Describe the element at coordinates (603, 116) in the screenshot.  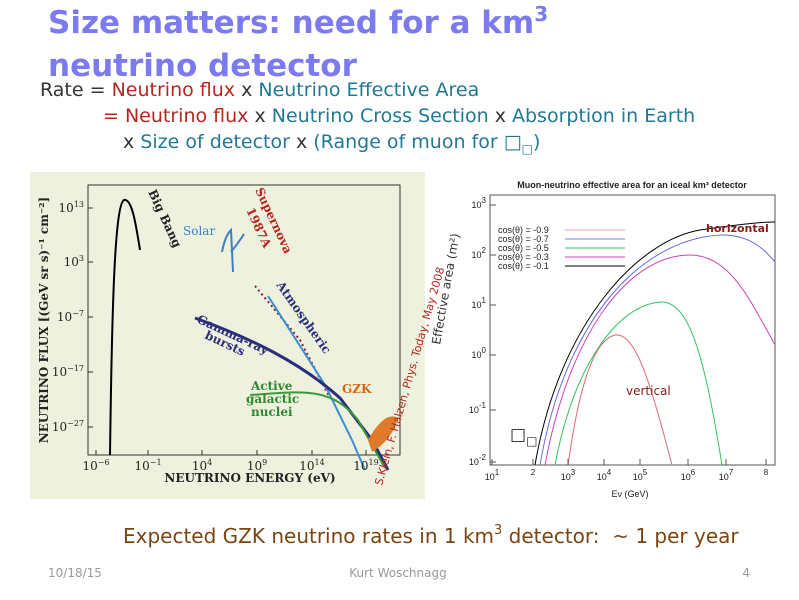
I see `seg: Absorption in Earth` at that location.